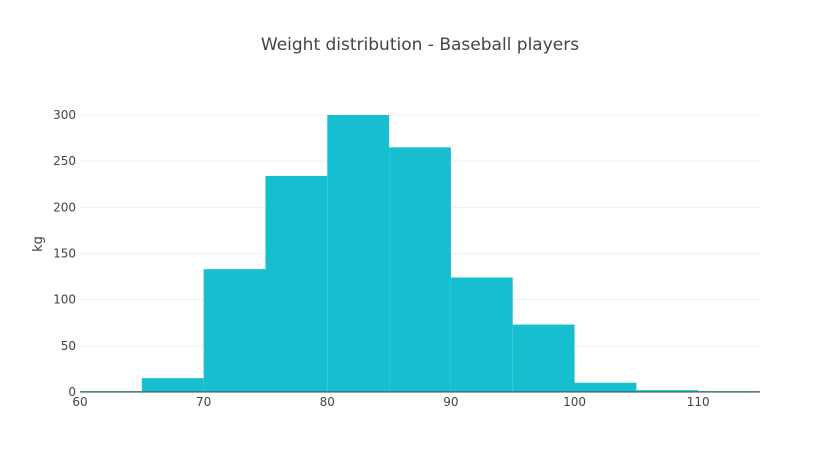 The width and height of the screenshot is (840, 471). What do you see at coordinates (64, 161) in the screenshot?
I see `y-tick-label: 250` at bounding box center [64, 161].